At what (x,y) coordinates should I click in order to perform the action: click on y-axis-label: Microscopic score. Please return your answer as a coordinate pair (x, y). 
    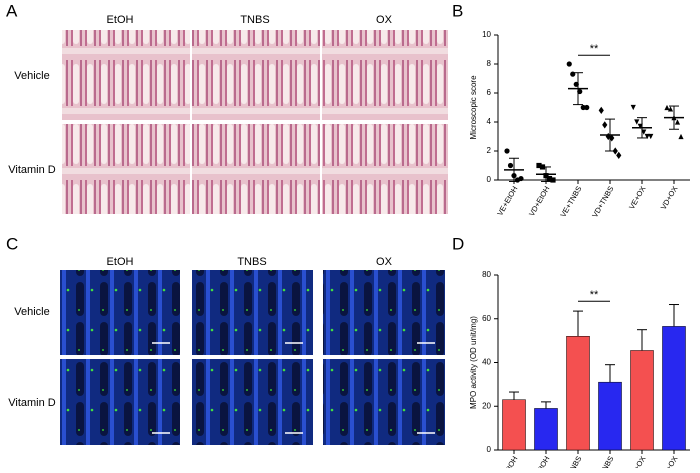
    Looking at the image, I should click on (473, 107).